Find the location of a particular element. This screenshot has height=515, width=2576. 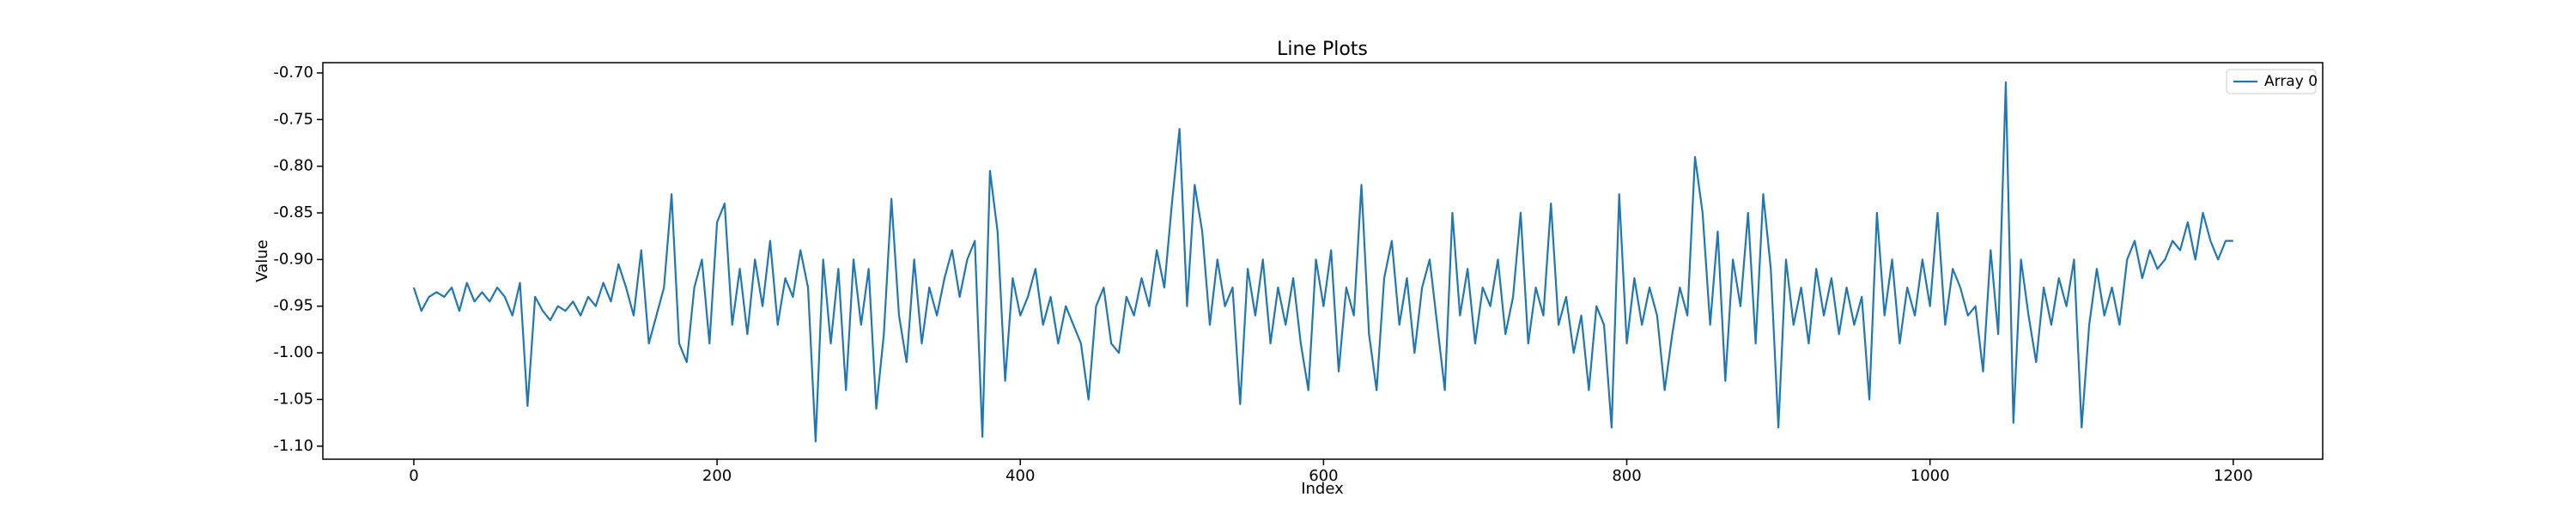

x-tick-label: 1200 is located at coordinates (2233, 476).